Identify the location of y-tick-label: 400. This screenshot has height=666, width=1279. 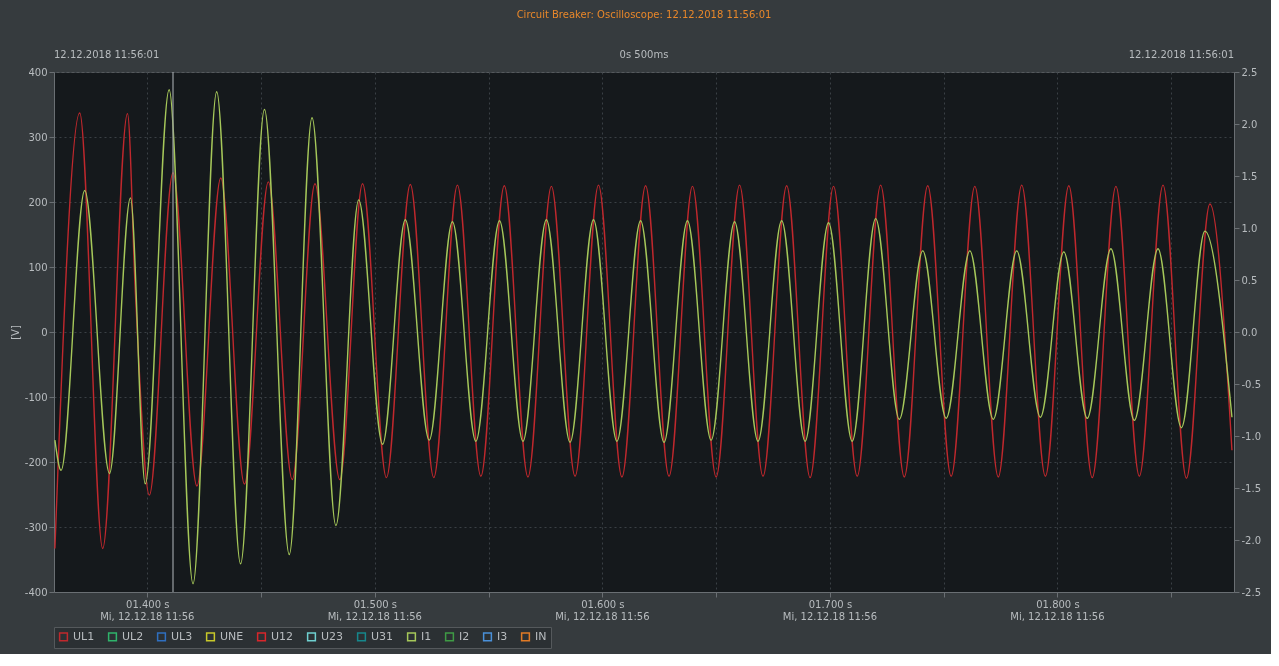
(38, 72).